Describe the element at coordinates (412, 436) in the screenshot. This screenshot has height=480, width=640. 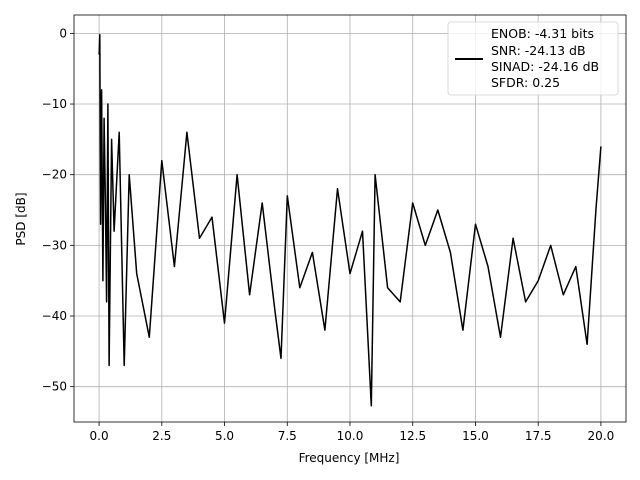
I see `x-tick-label: 12.5` at that location.